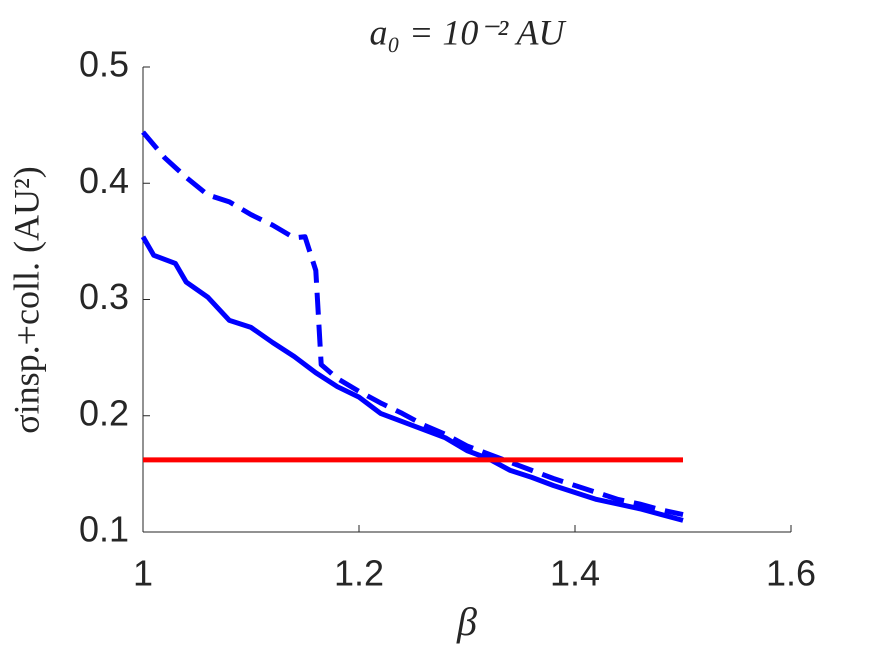  What do you see at coordinates (104, 64) in the screenshot?
I see `y-tick-label: 0.5` at bounding box center [104, 64].